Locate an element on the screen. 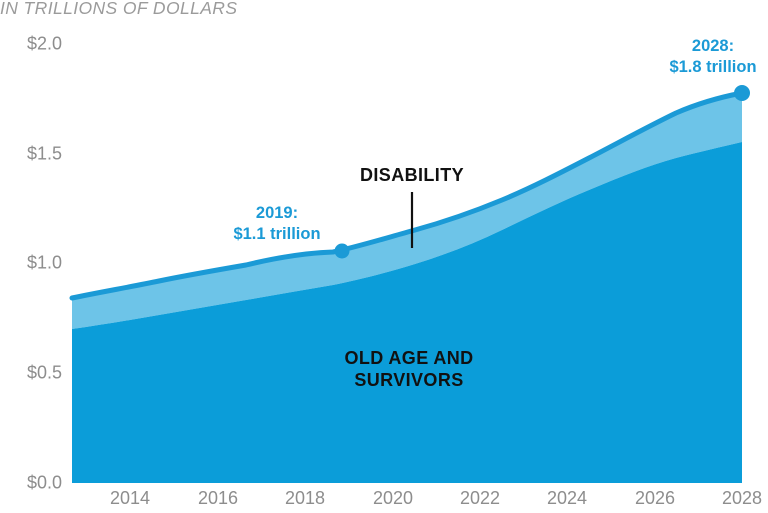 This screenshot has width=768, height=513. series-label-disability: DISABILITY is located at coordinates (412, 175).